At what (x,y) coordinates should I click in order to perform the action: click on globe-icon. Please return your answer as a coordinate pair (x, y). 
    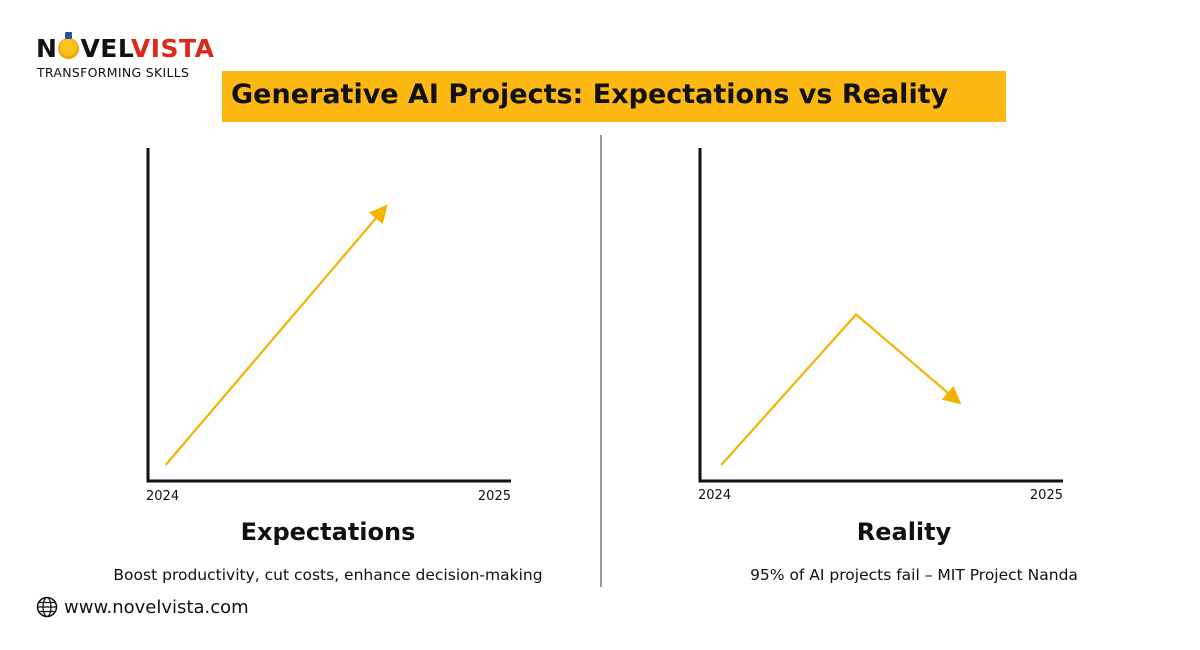
    Looking at the image, I should click on (47, 607).